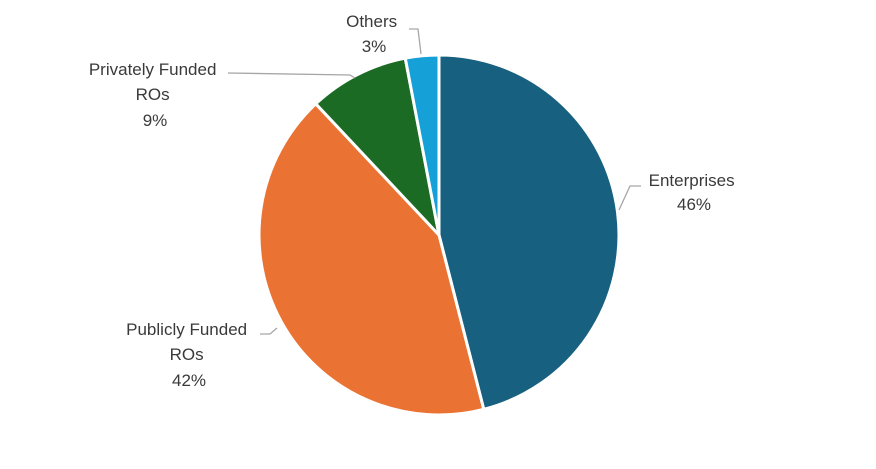 This screenshot has height=469, width=876. Describe the element at coordinates (155, 120) in the screenshot. I see `slice-value-privately-funded: 9%` at that location.